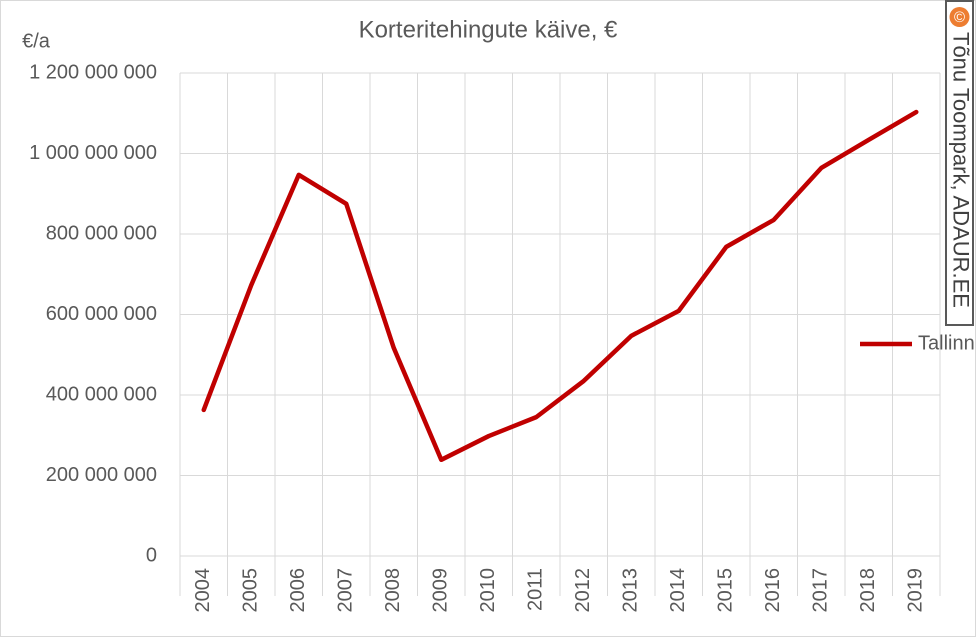 The height and width of the screenshot is (637, 976). What do you see at coordinates (393, 590) in the screenshot?
I see `x-tick-label: 2008` at bounding box center [393, 590].